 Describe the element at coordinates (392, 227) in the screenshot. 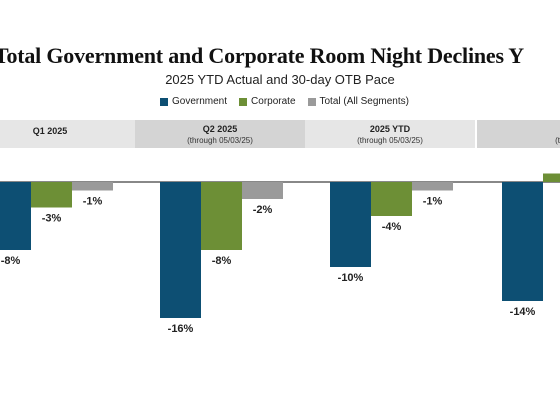

I see `data-label: -4%` at that location.